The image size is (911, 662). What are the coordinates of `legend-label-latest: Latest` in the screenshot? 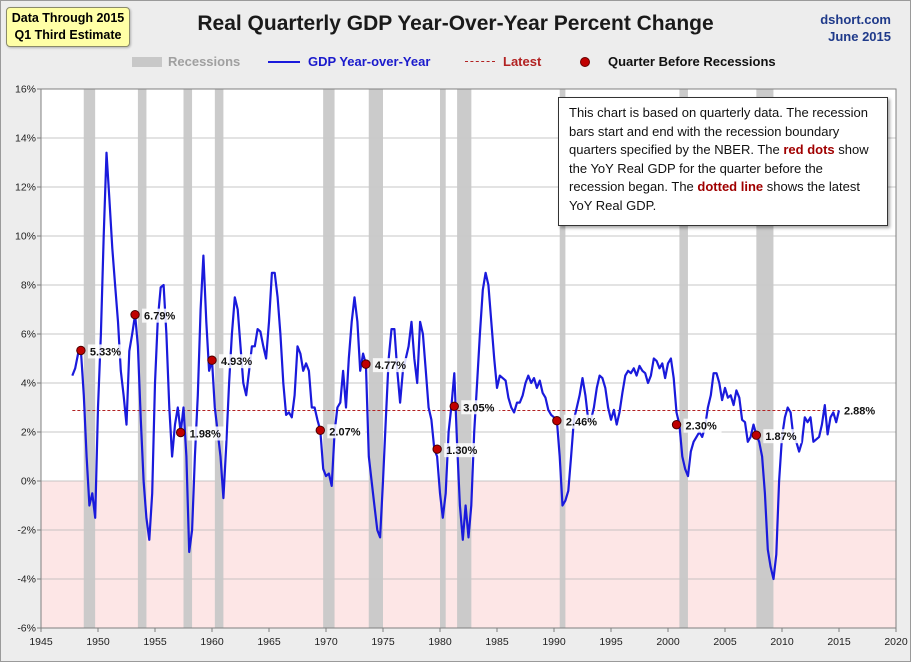 It's located at (522, 61).